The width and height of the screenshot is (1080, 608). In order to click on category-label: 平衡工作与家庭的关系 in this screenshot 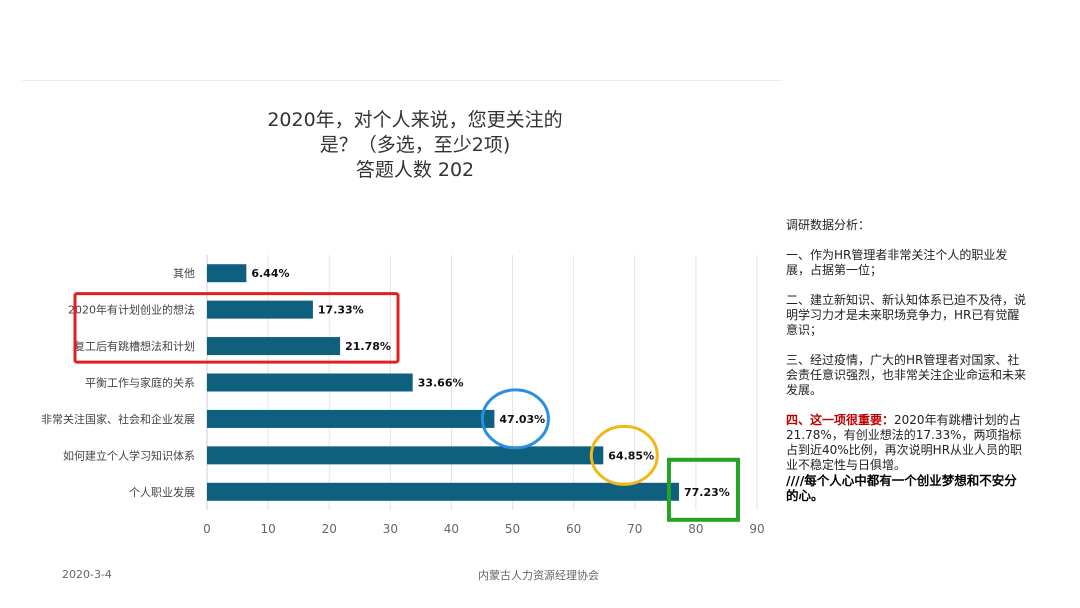, I will do `click(140, 383)`.